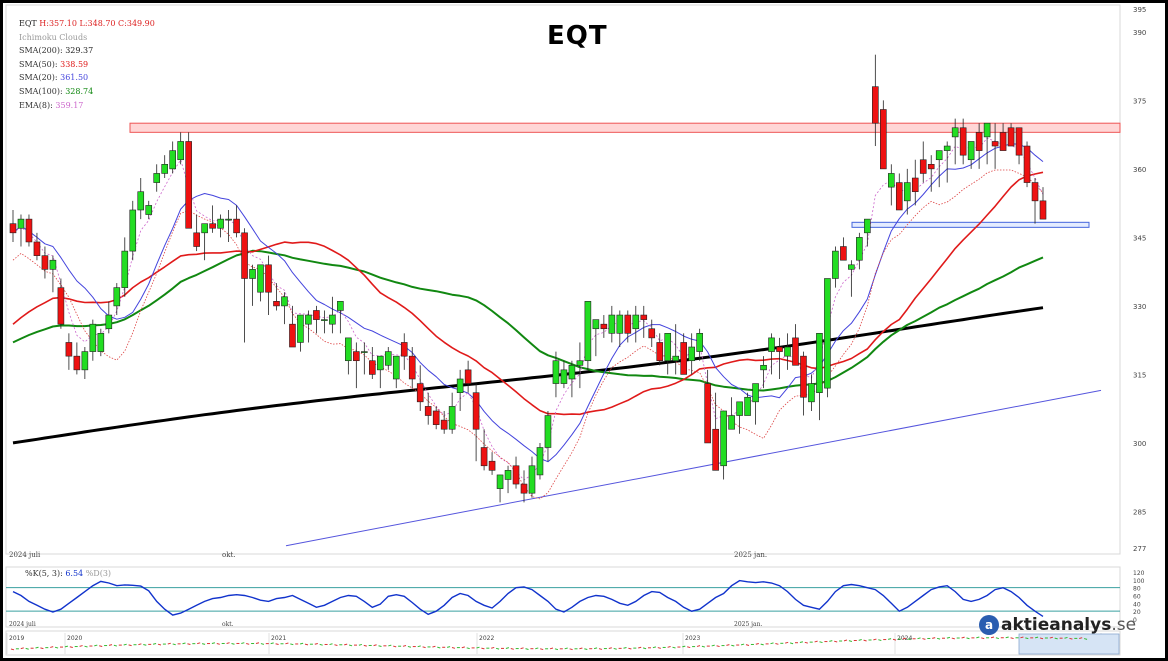 This screenshot has height=661, width=1168. I want to click on navigator-selection, so click(1069, 644).